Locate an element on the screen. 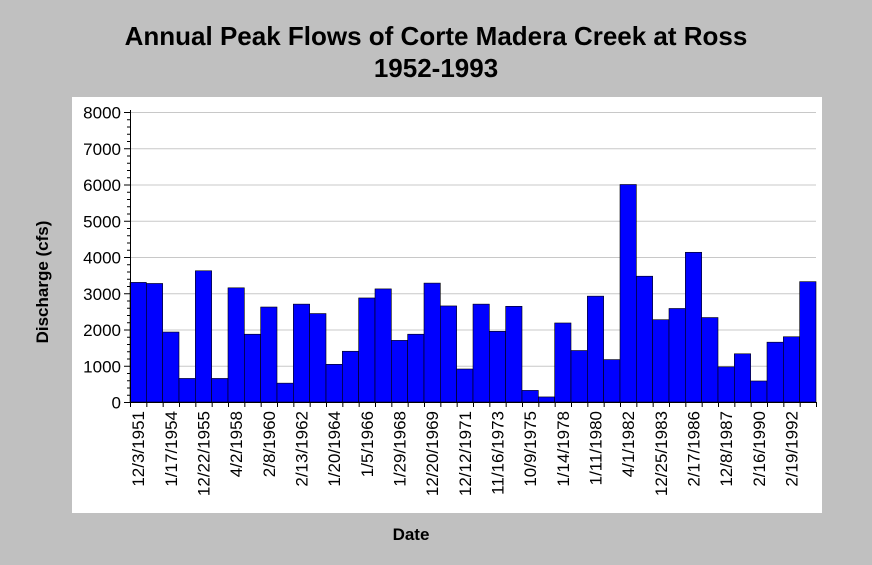 The width and height of the screenshot is (872, 565). x-tick-label: 4/1/1982 is located at coordinates (628, 444).